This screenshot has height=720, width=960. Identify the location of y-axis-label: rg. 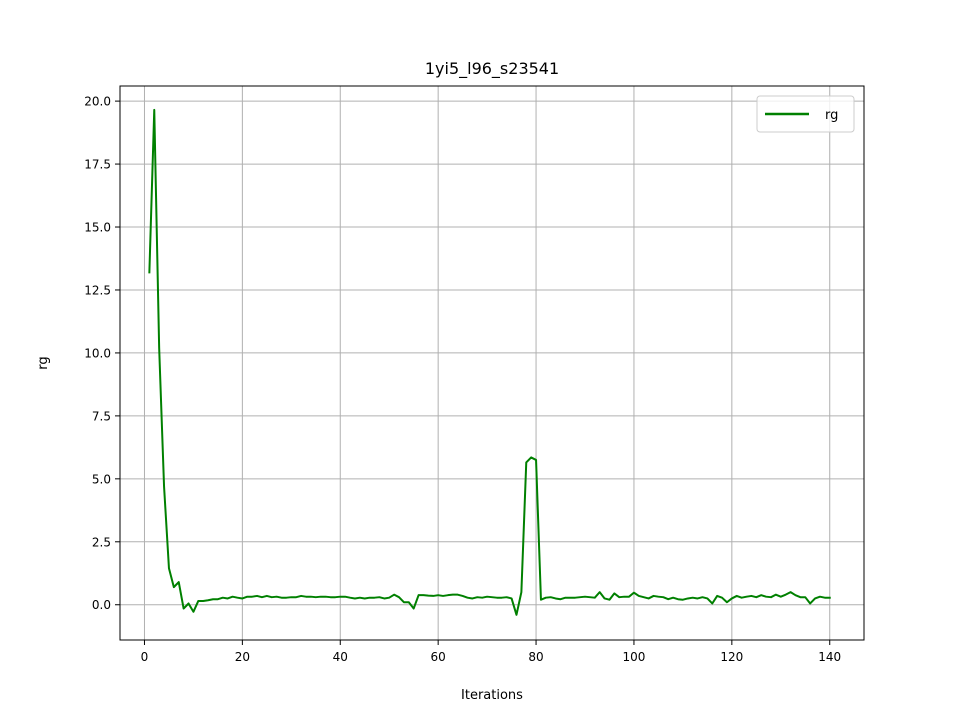
(43, 362).